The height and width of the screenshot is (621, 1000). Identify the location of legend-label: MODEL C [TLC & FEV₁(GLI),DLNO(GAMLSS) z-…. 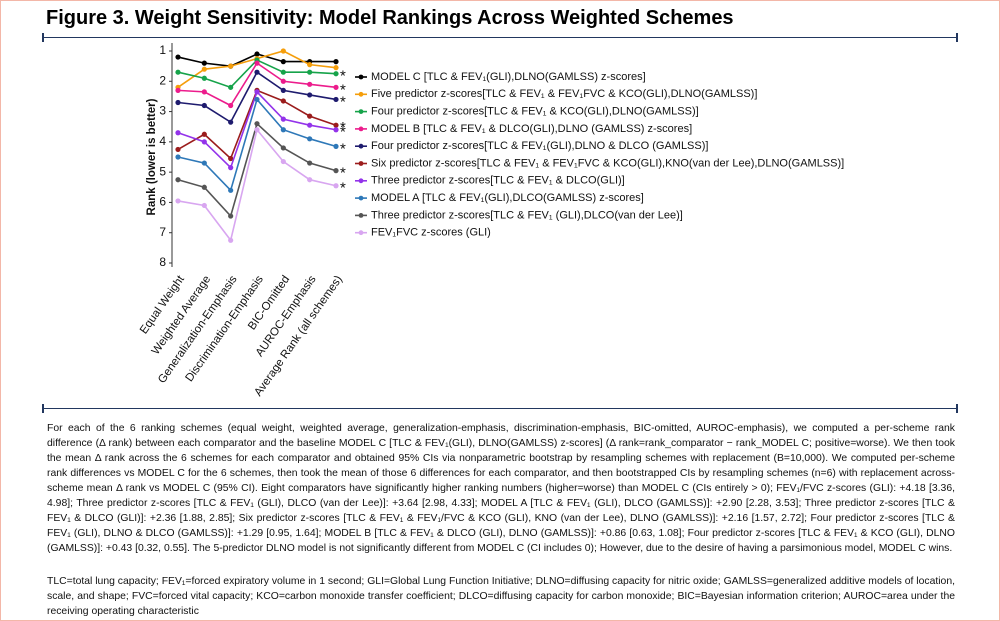
(508, 77).